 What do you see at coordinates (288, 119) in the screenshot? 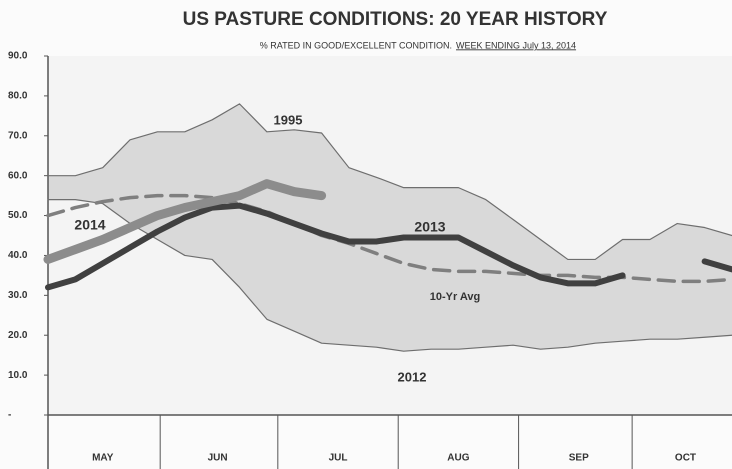
I see `series-label: 1995` at bounding box center [288, 119].